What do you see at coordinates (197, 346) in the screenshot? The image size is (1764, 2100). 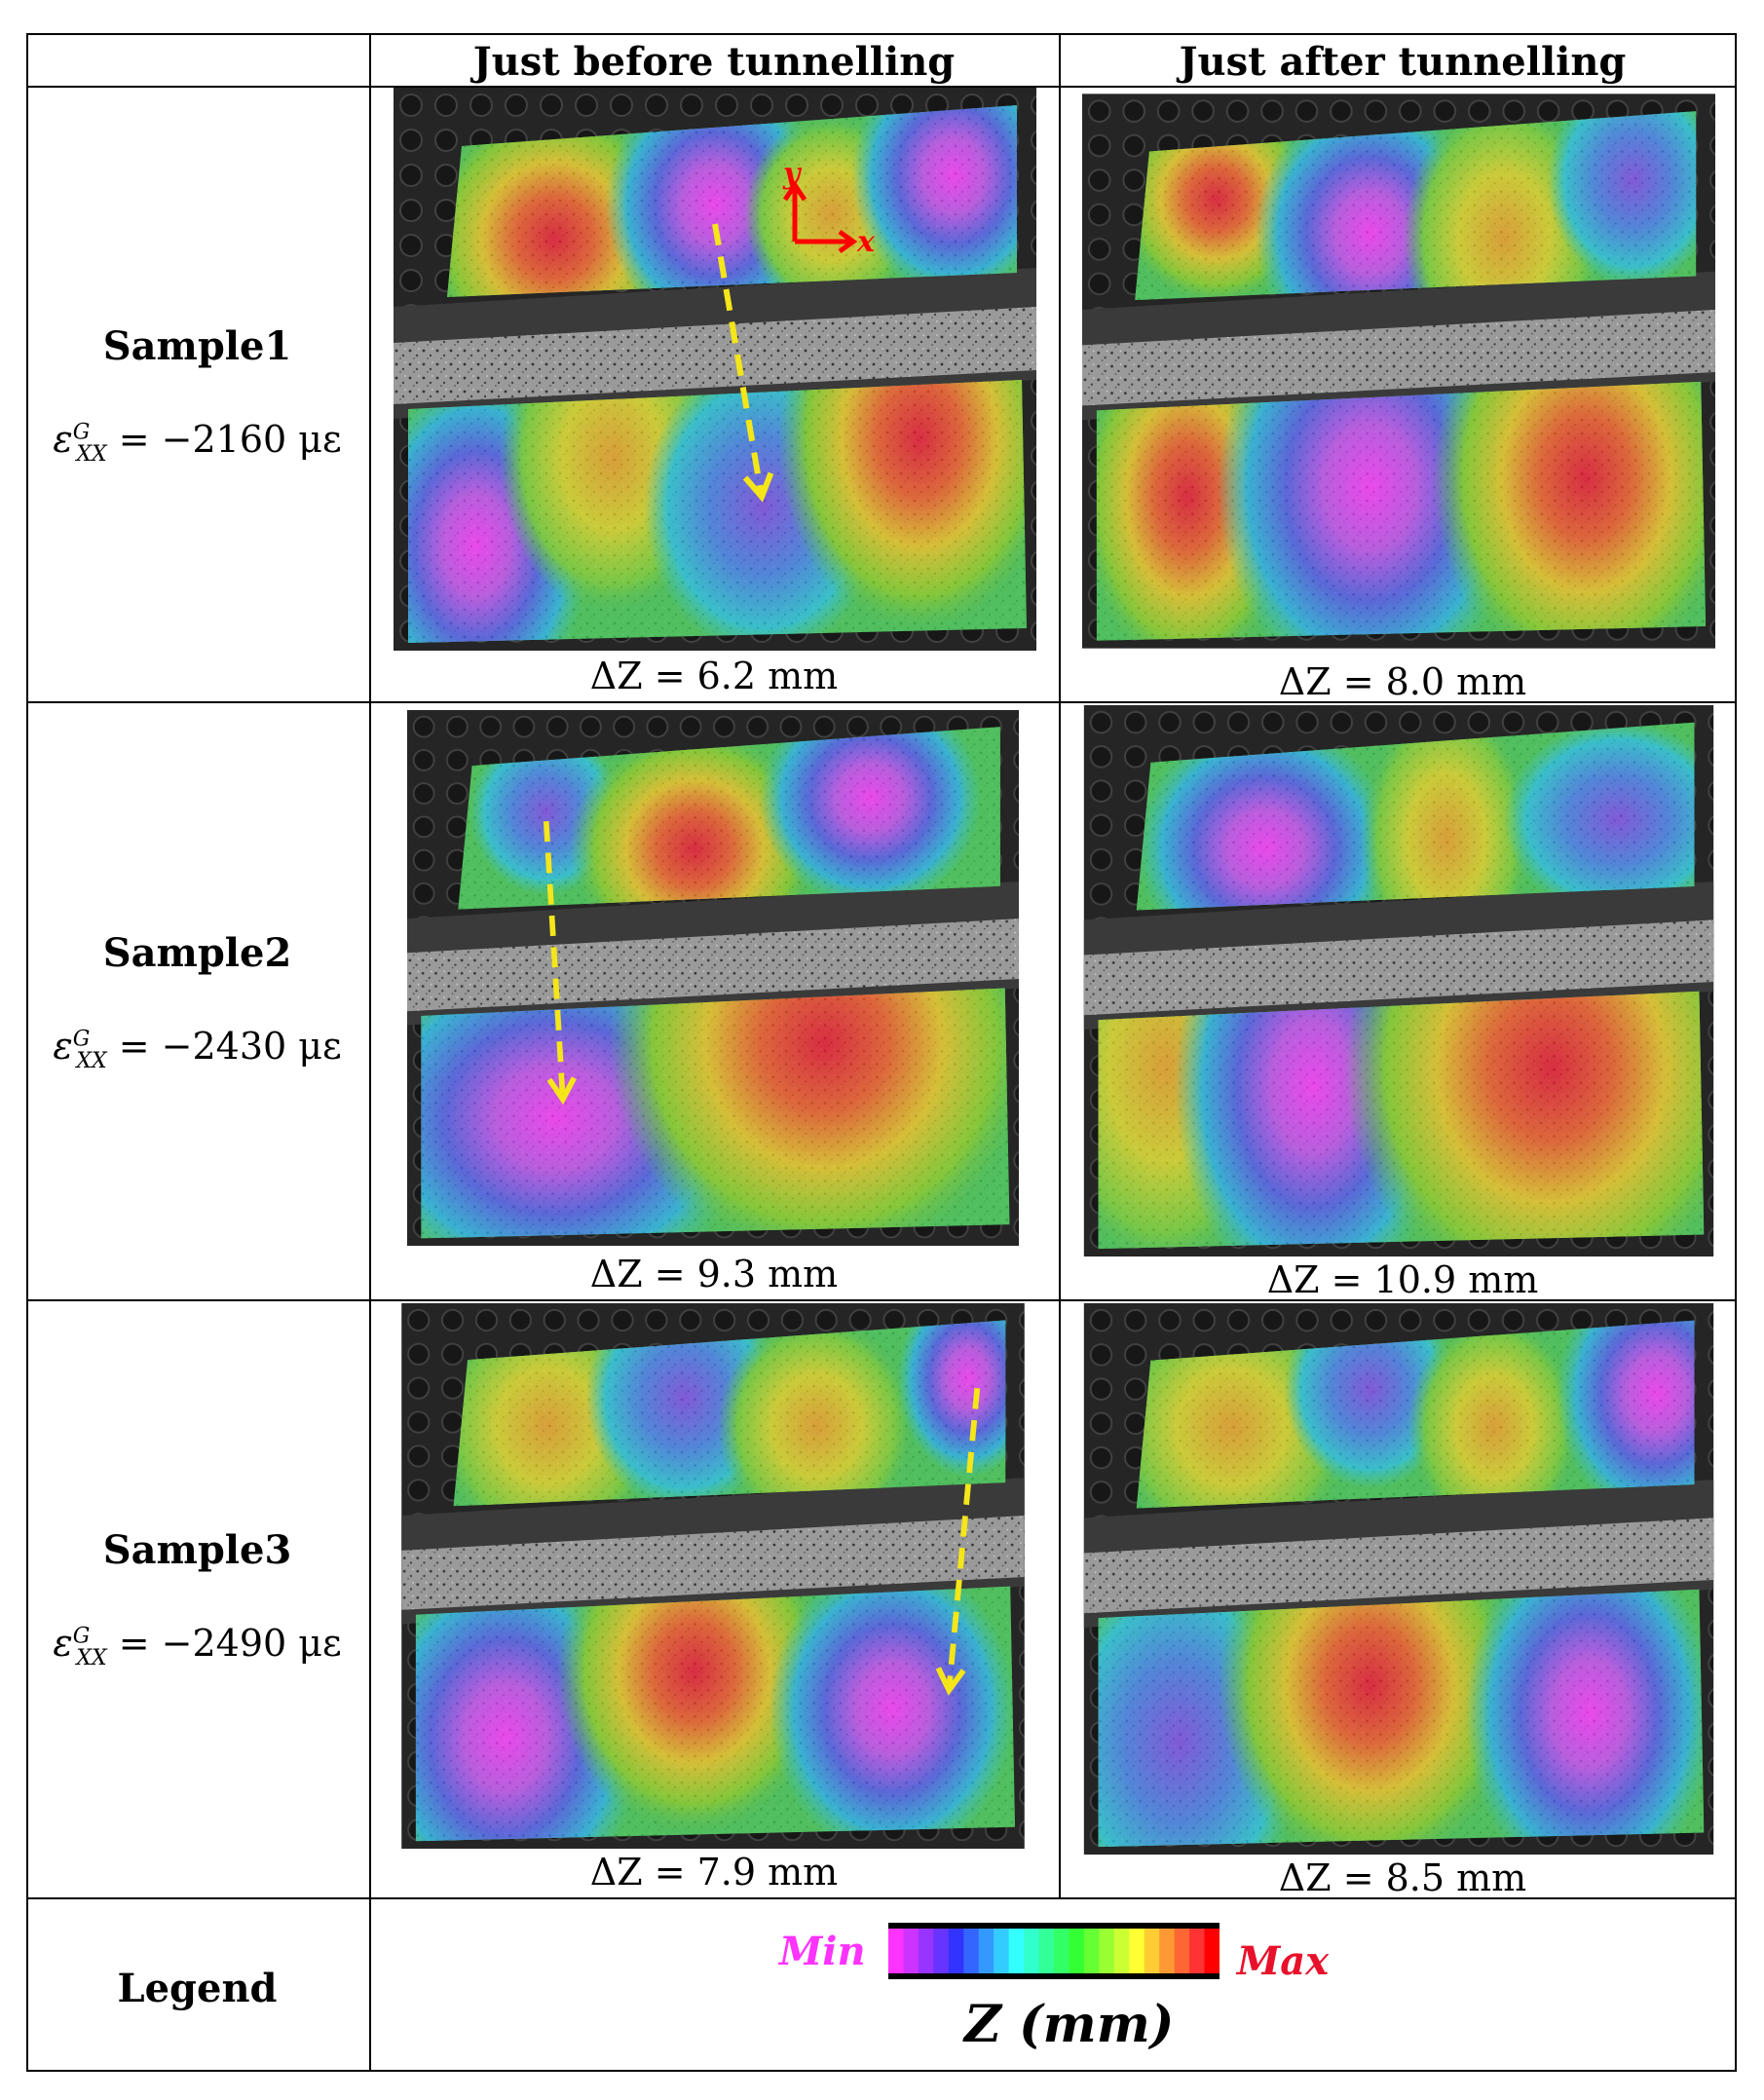 I see `sample-name: Sample1` at bounding box center [197, 346].